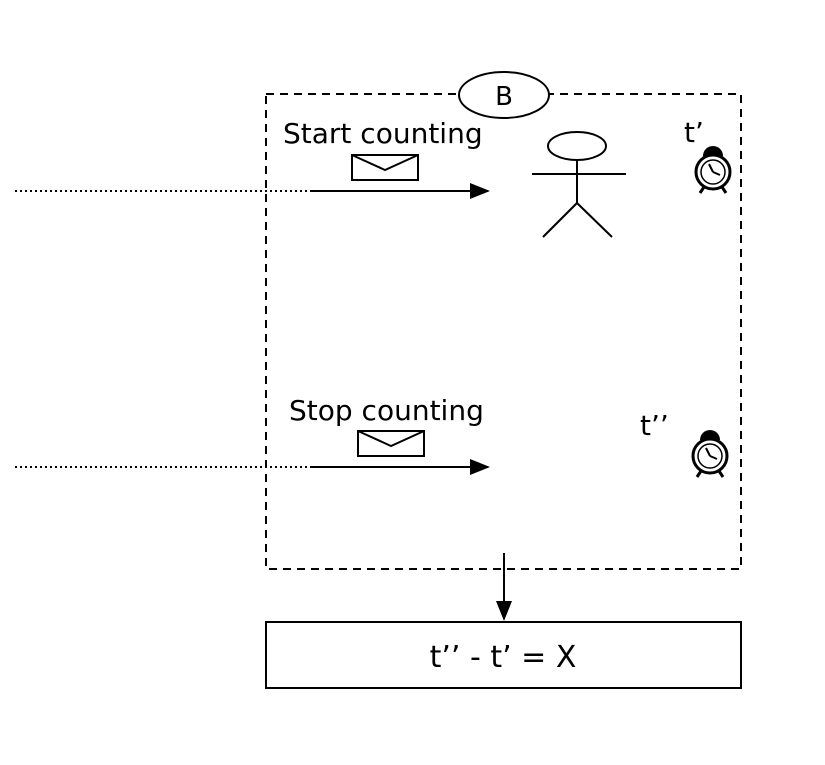  I want to click on result-equation: t’’ - t’ = X, so click(503, 657).